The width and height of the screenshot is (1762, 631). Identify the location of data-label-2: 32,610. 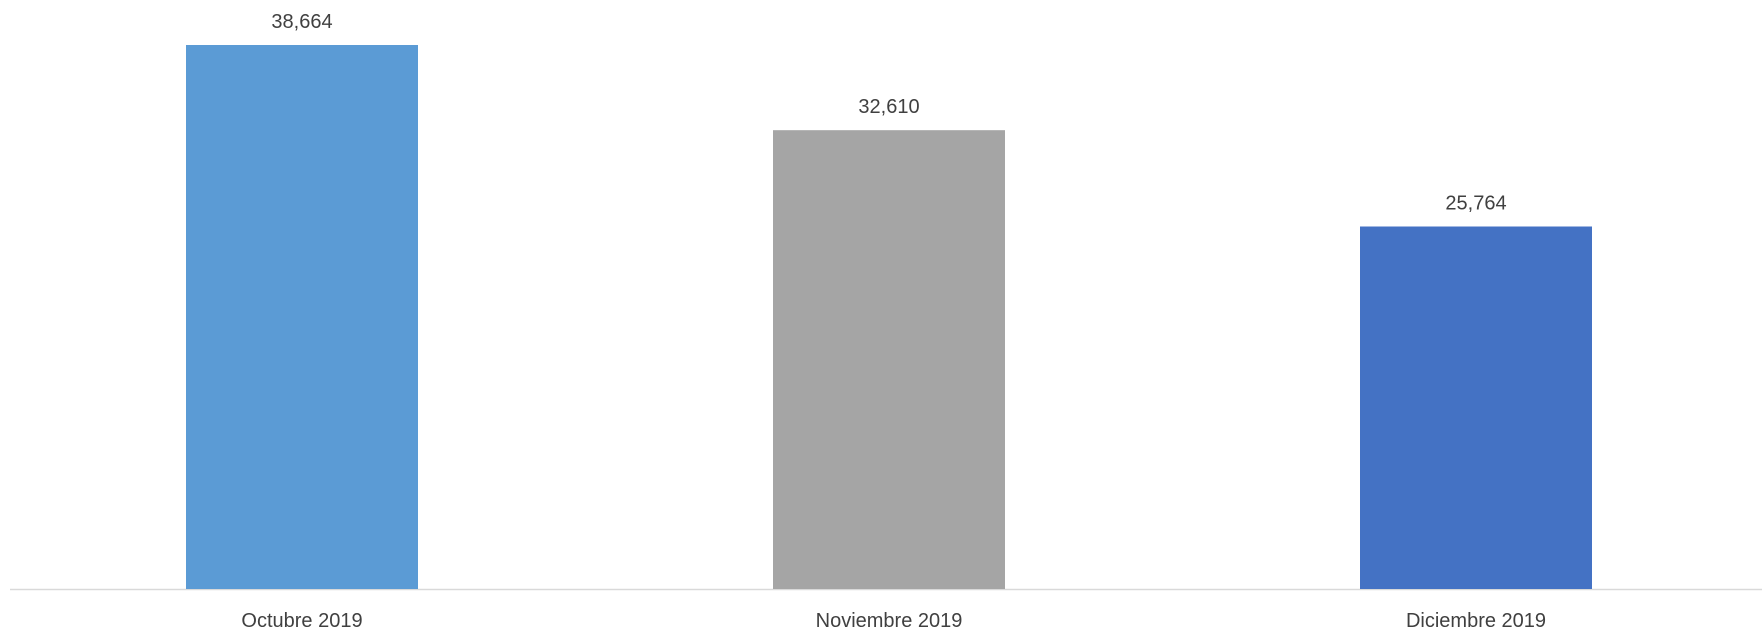
(888, 107).